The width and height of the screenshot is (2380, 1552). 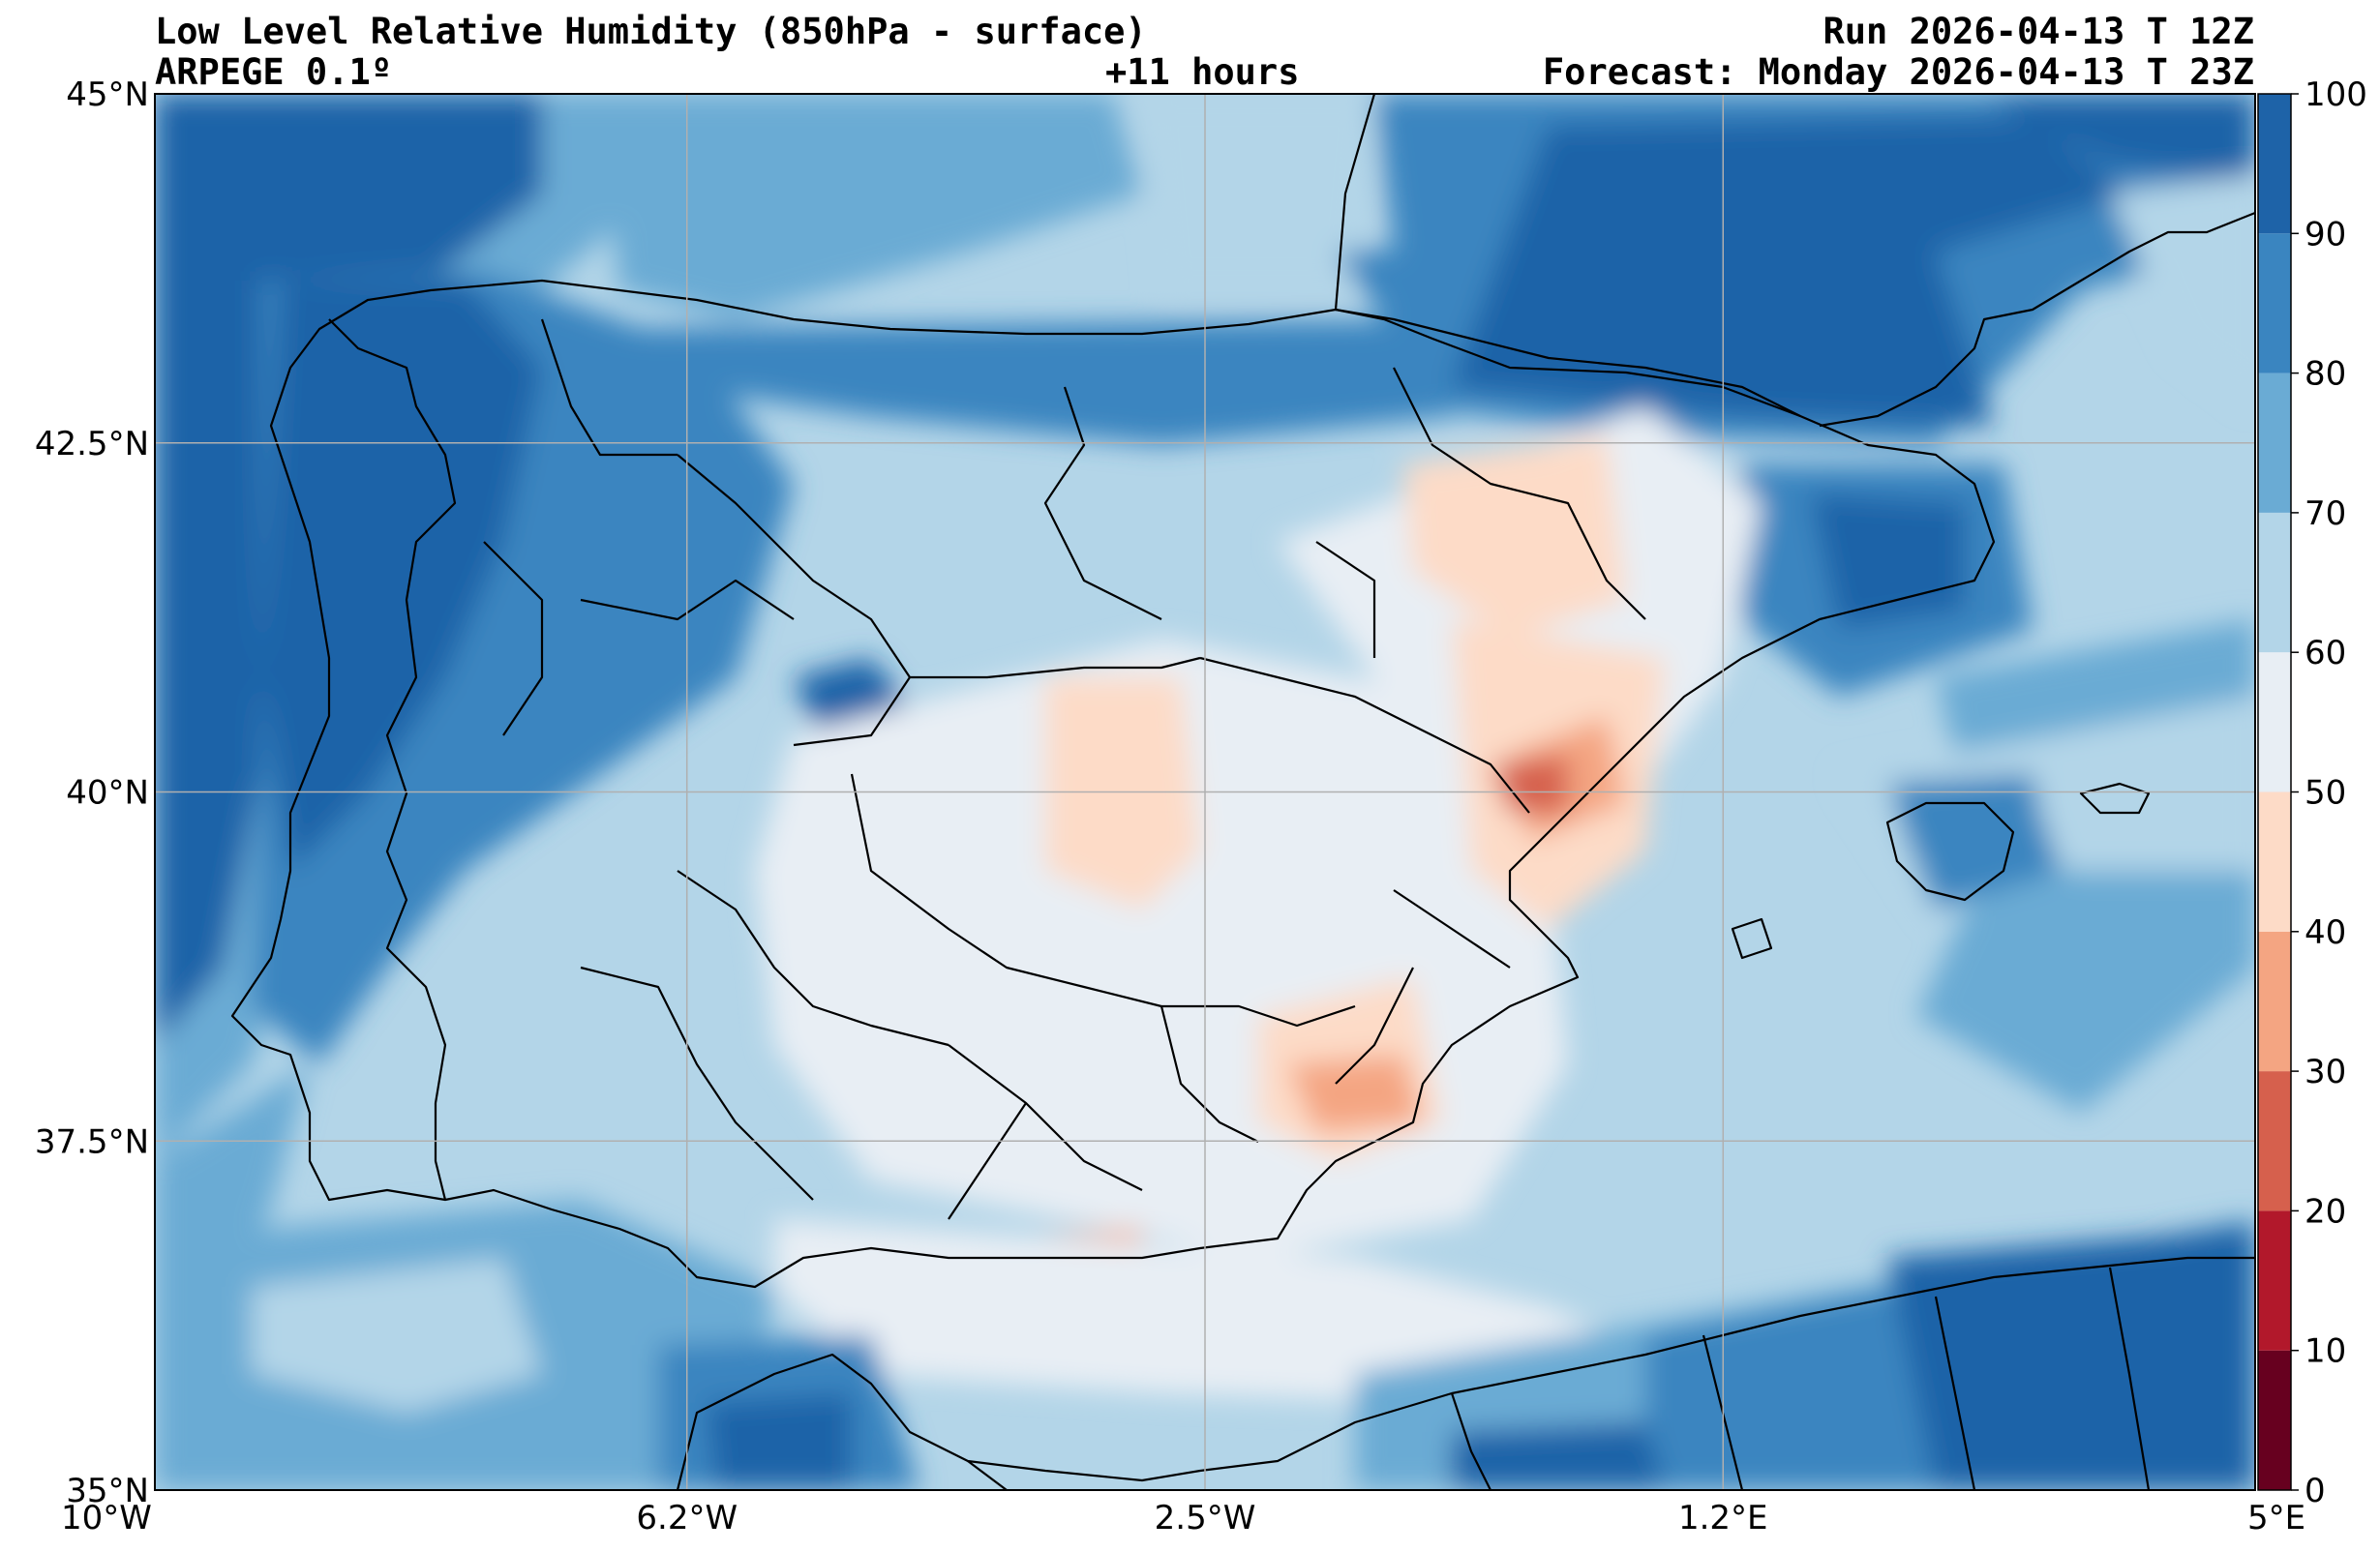 What do you see at coordinates (2325, 1072) in the screenshot?
I see `colorbar-label: 30` at bounding box center [2325, 1072].